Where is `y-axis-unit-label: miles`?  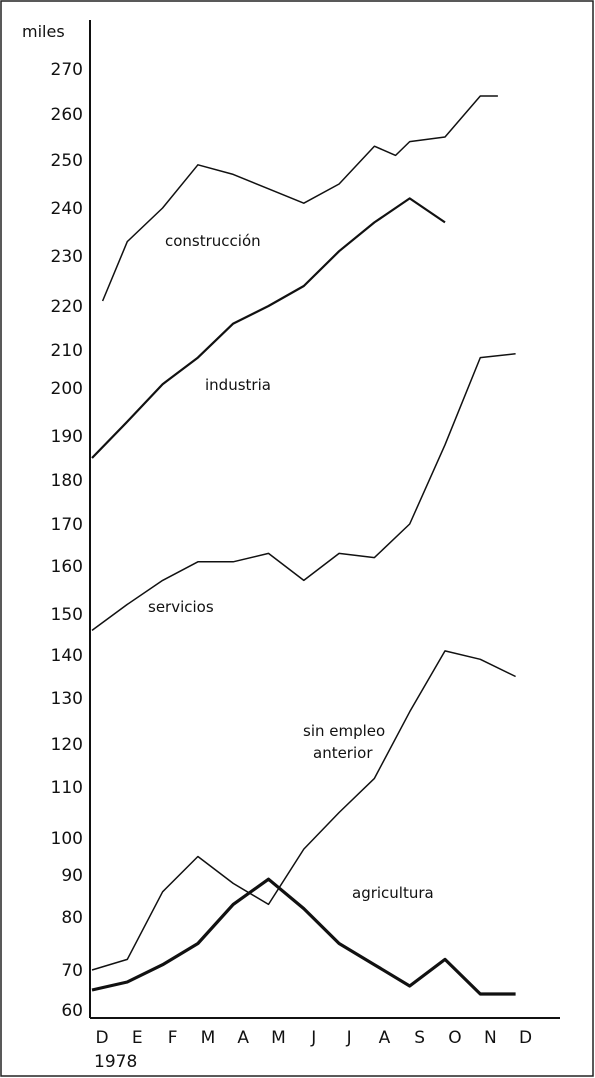
y-axis-unit-label: miles is located at coordinates (43, 31).